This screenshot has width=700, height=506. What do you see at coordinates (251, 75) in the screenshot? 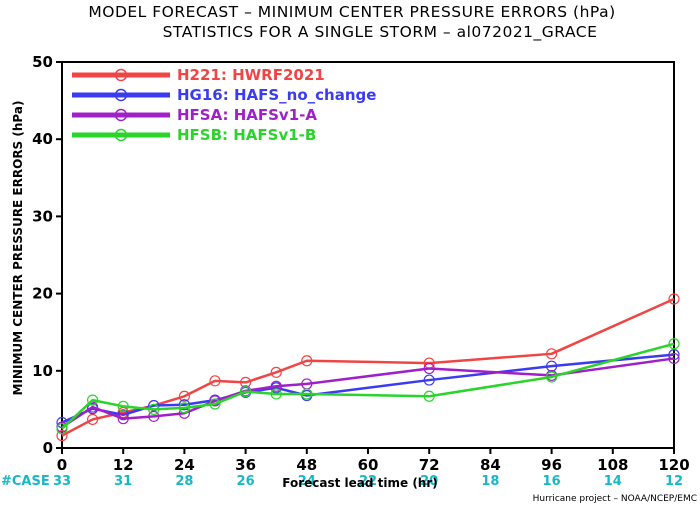
I see `legend-label: H221: HWRF2021` at bounding box center [251, 75].